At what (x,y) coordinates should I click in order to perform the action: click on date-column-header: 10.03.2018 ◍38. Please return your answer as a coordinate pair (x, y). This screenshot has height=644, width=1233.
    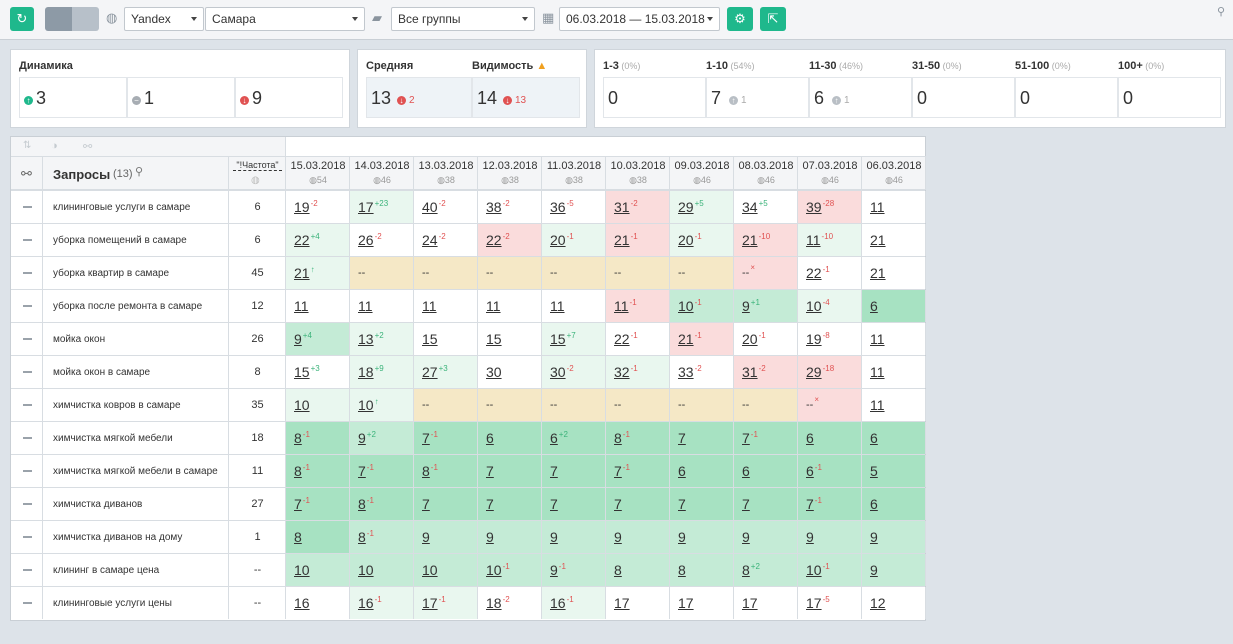
    Looking at the image, I should click on (638, 173).